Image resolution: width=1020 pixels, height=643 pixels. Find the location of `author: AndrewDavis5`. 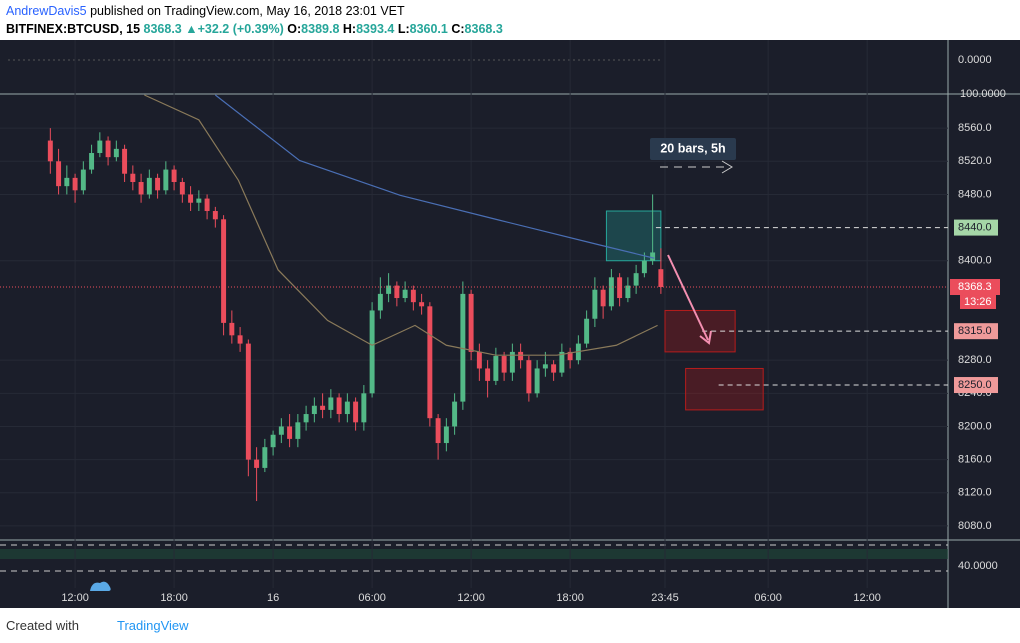

author: AndrewDavis5 is located at coordinates (46, 11).